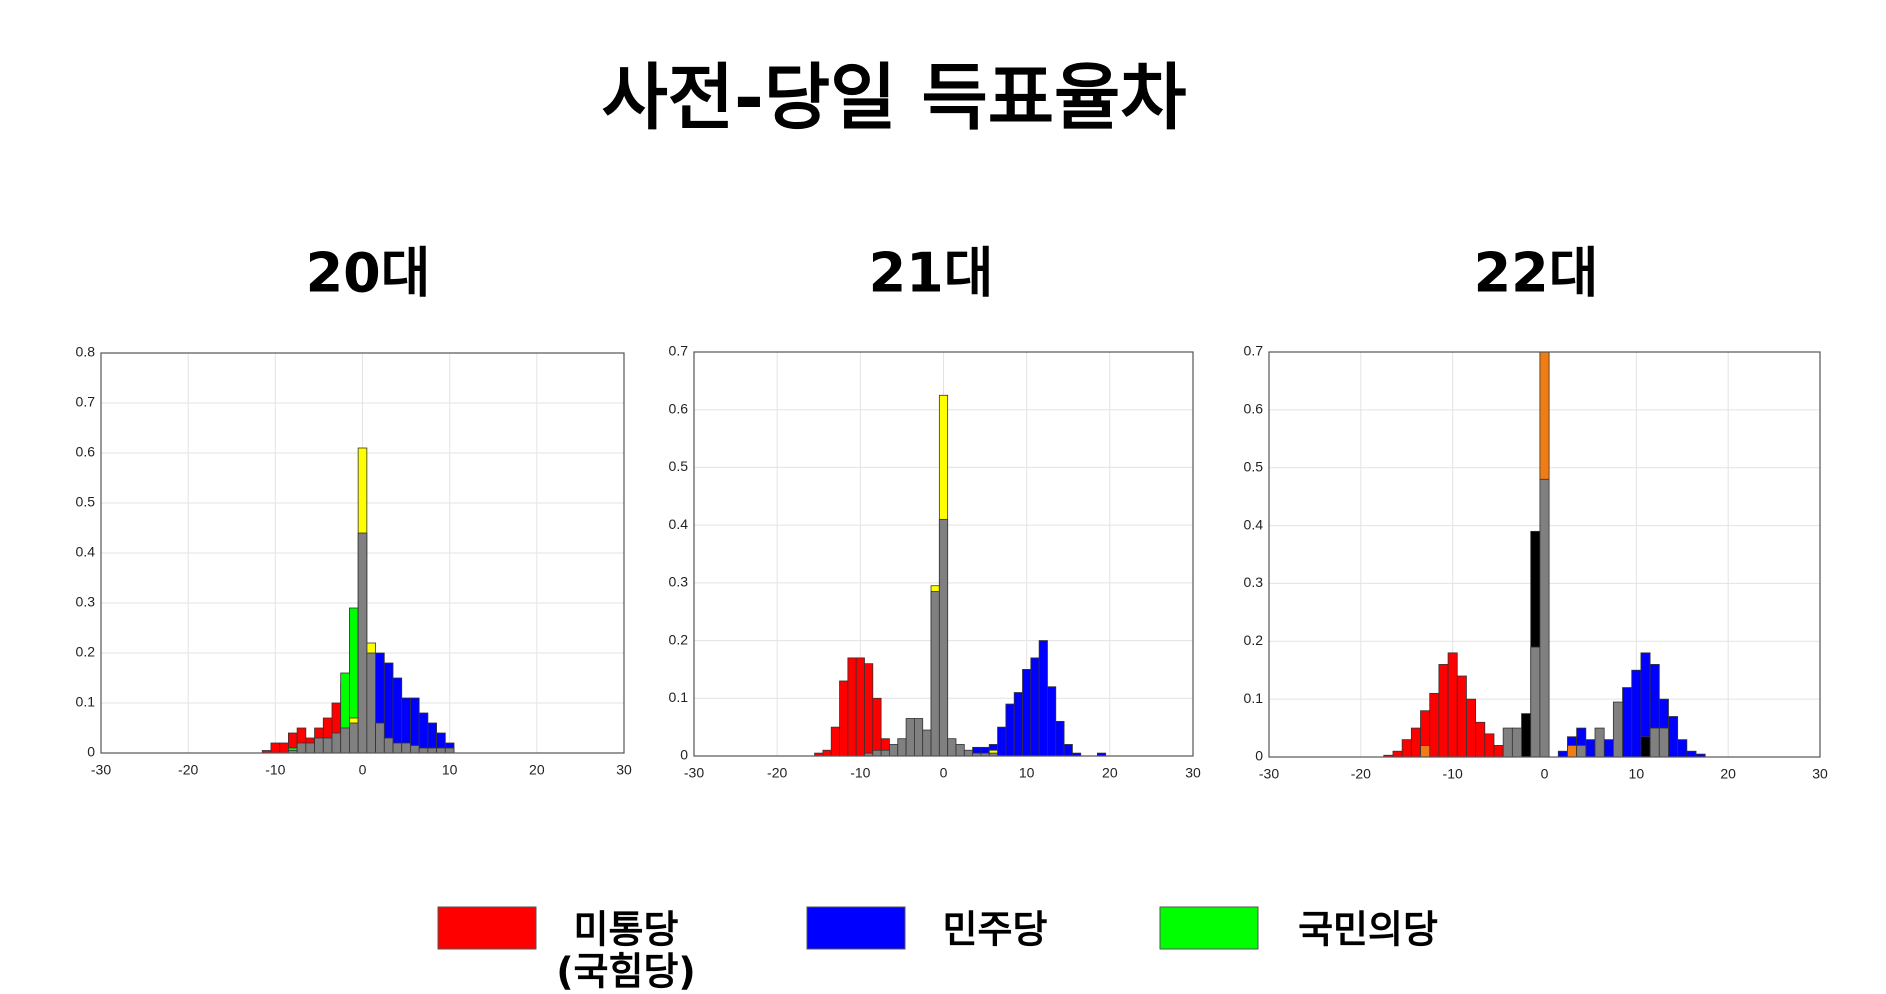  What do you see at coordinates (86, 352) in the screenshot?
I see `y-tick-label: 0.8` at bounding box center [86, 352].